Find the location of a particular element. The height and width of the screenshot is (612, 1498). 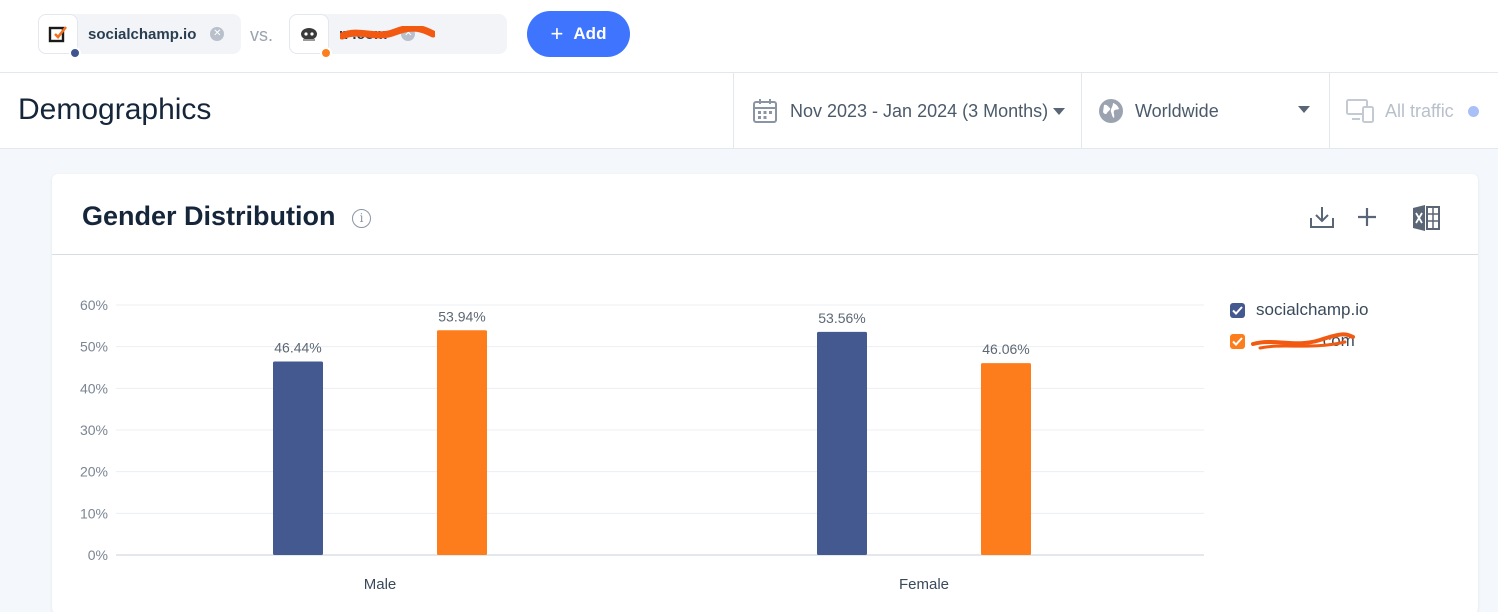

data-label: 46.44% is located at coordinates (297, 348).